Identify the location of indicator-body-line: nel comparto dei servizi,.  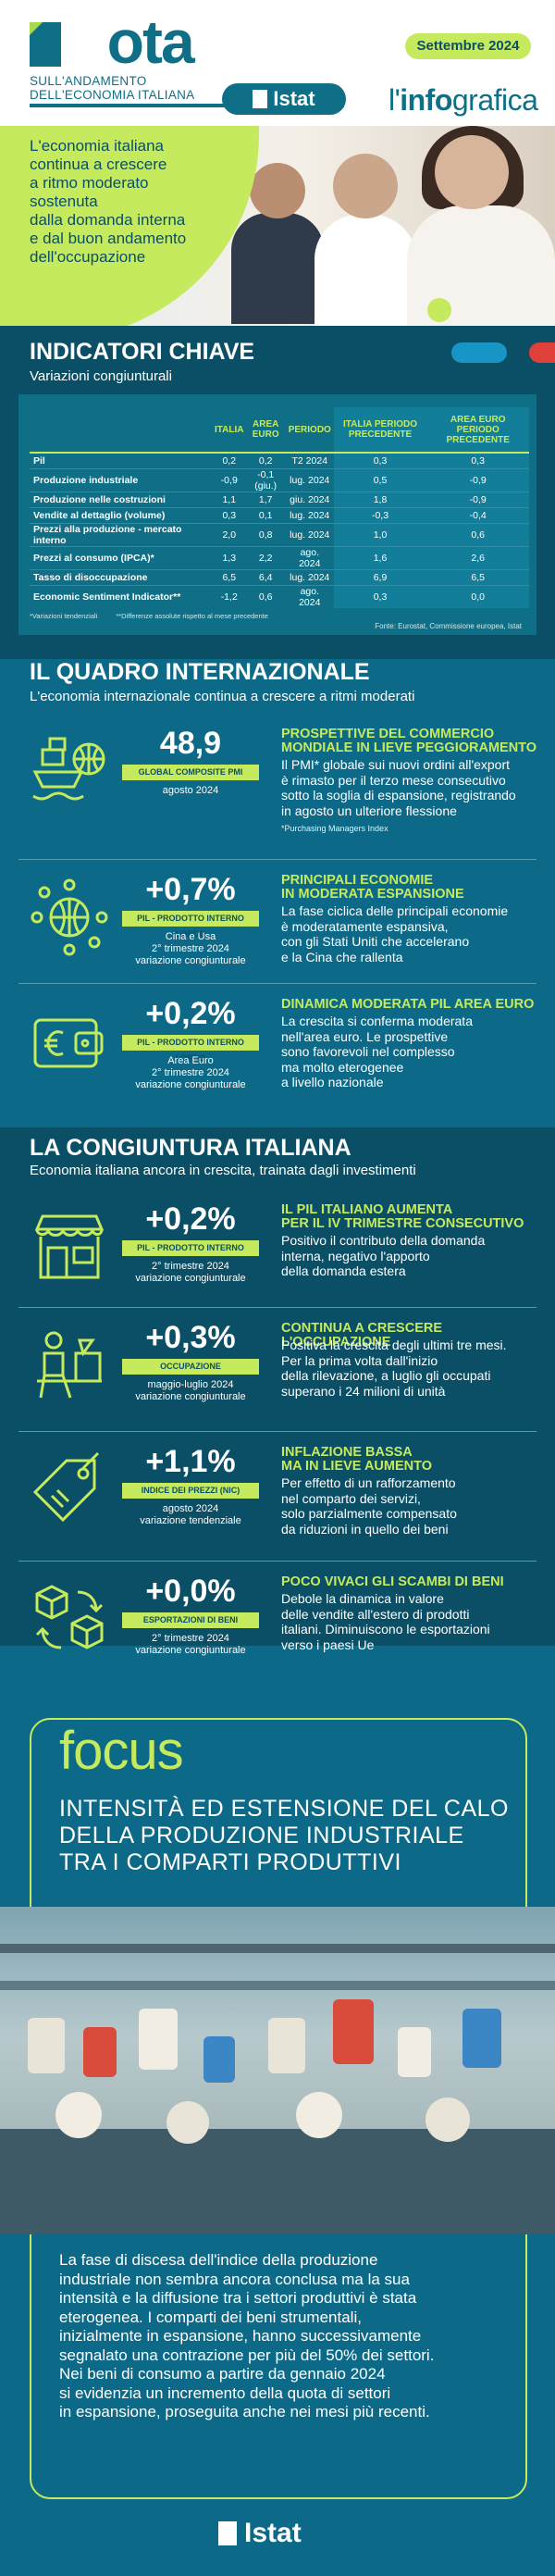
(351, 1498).